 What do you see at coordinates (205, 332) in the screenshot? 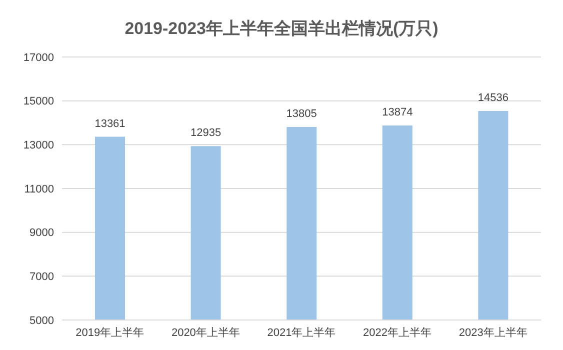
I see `x-tick-label: 2020年上半年` at bounding box center [205, 332].